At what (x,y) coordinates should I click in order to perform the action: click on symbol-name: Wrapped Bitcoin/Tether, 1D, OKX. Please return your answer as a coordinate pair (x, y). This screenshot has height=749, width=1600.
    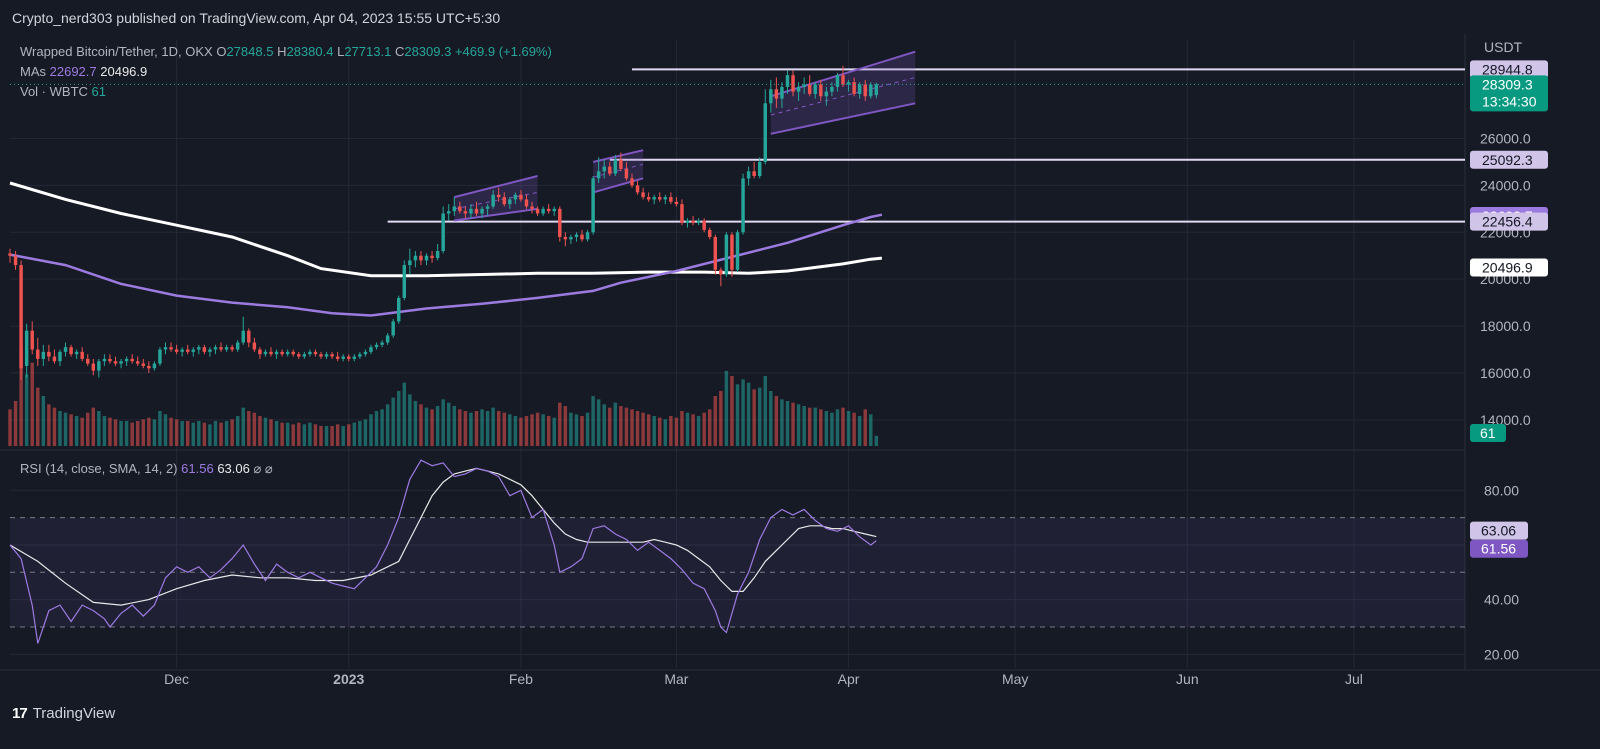
    Looking at the image, I should click on (116, 51).